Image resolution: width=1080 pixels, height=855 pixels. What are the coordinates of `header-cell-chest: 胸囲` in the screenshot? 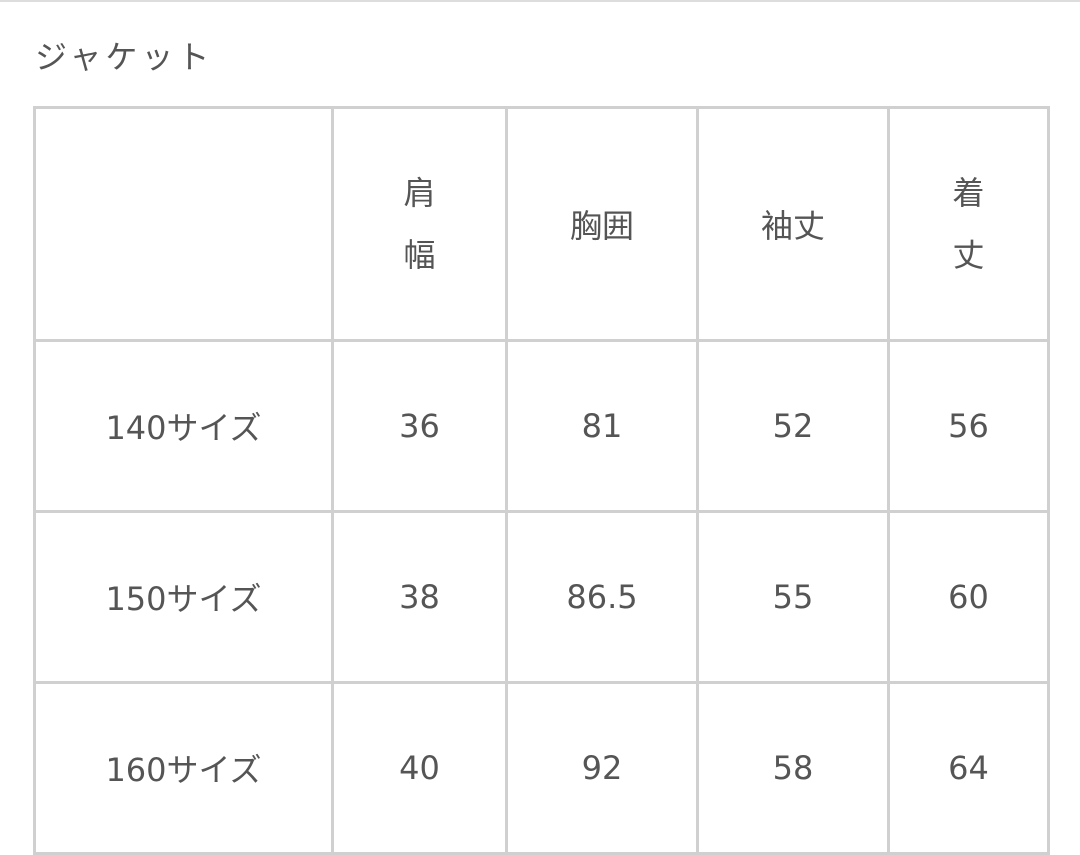 It's located at (602, 224).